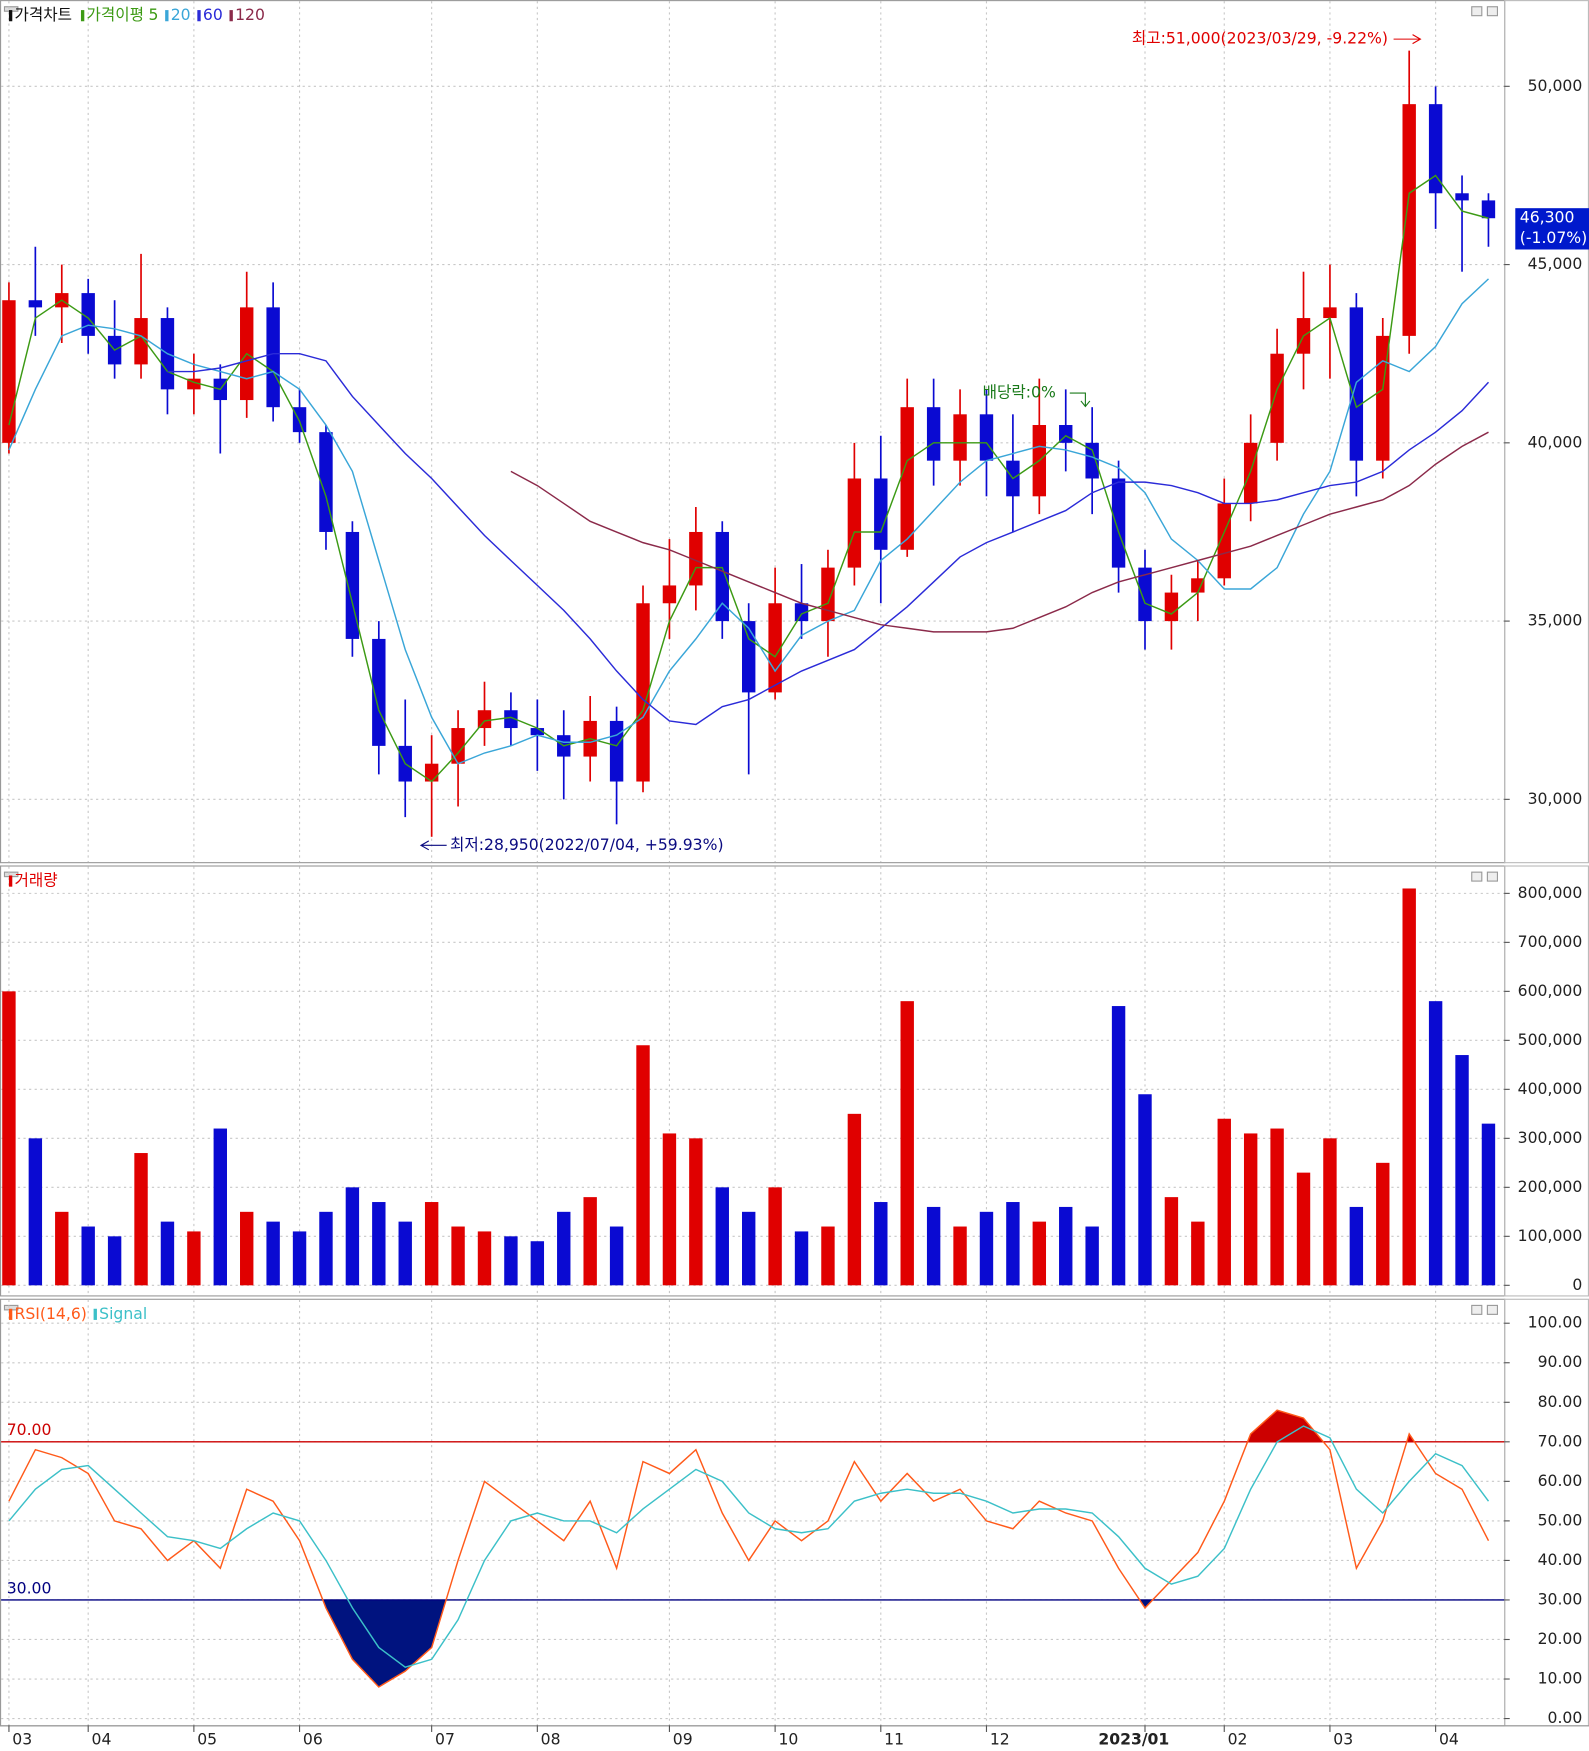 The image size is (1589, 1751). Describe the element at coordinates (1260, 38) in the screenshot. I see `annotation-high: 최고:51,000(2023/03/29, -9.22%)` at that location.